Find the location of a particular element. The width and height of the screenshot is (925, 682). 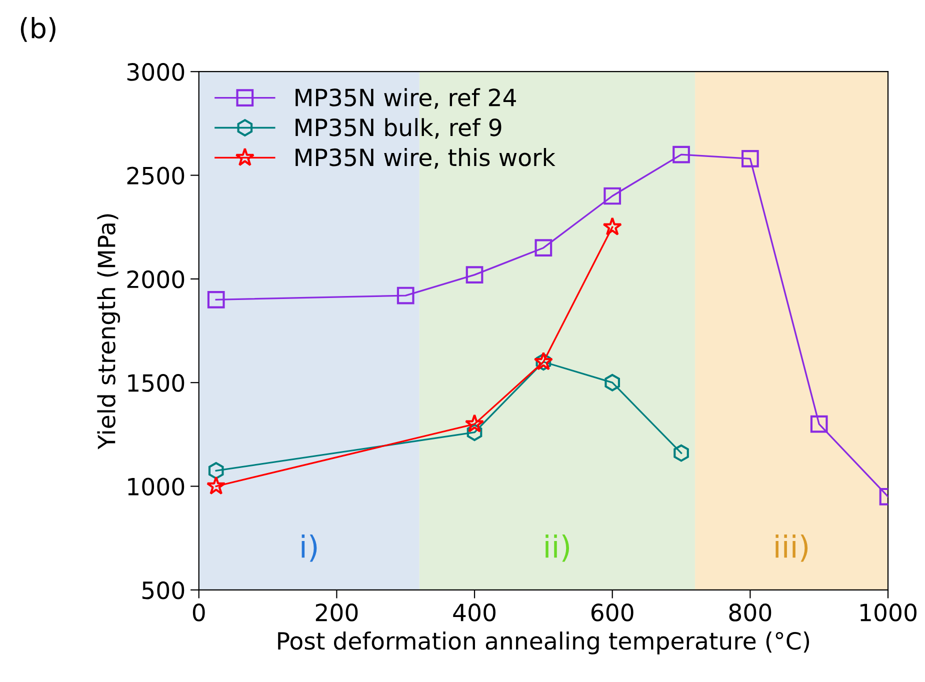

x-tick-label: 200 is located at coordinates (337, 613).